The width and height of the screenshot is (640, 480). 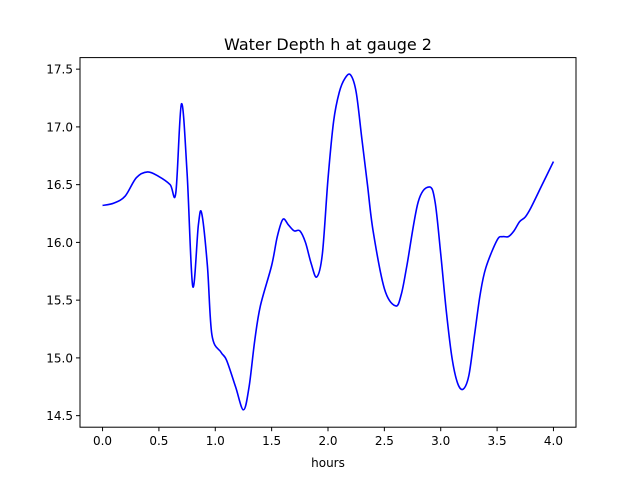 I want to click on x-tick-label: 4.0, so click(x=553, y=441).